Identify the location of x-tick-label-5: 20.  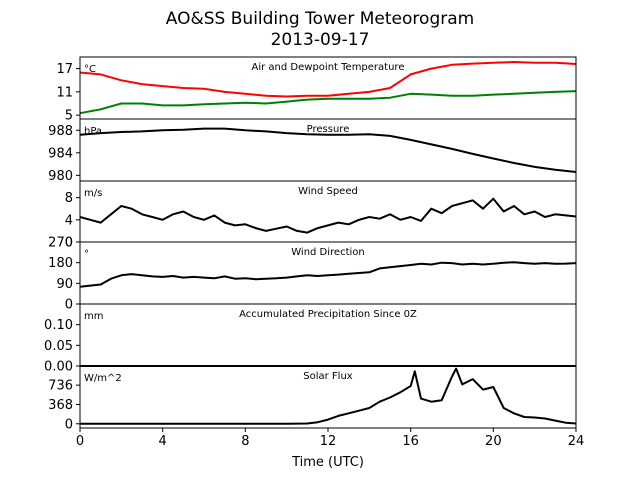
(493, 441).